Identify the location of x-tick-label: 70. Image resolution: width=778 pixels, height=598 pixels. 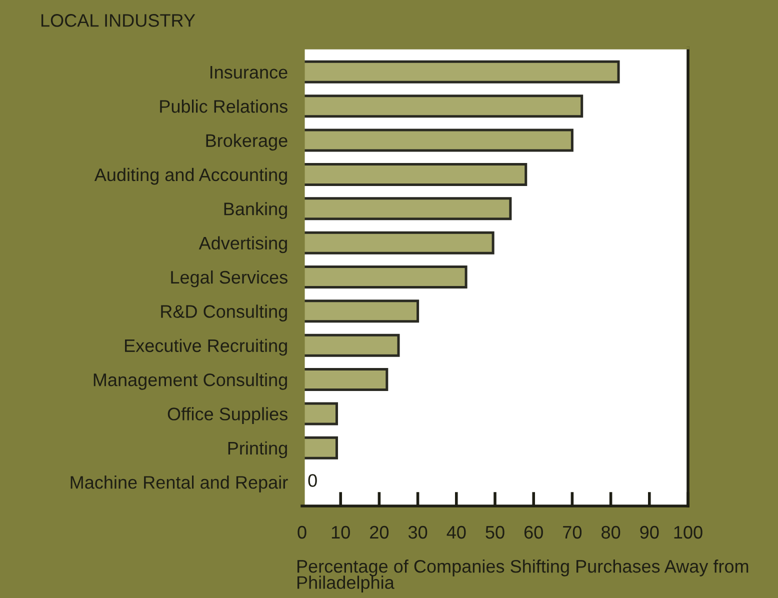
(572, 532).